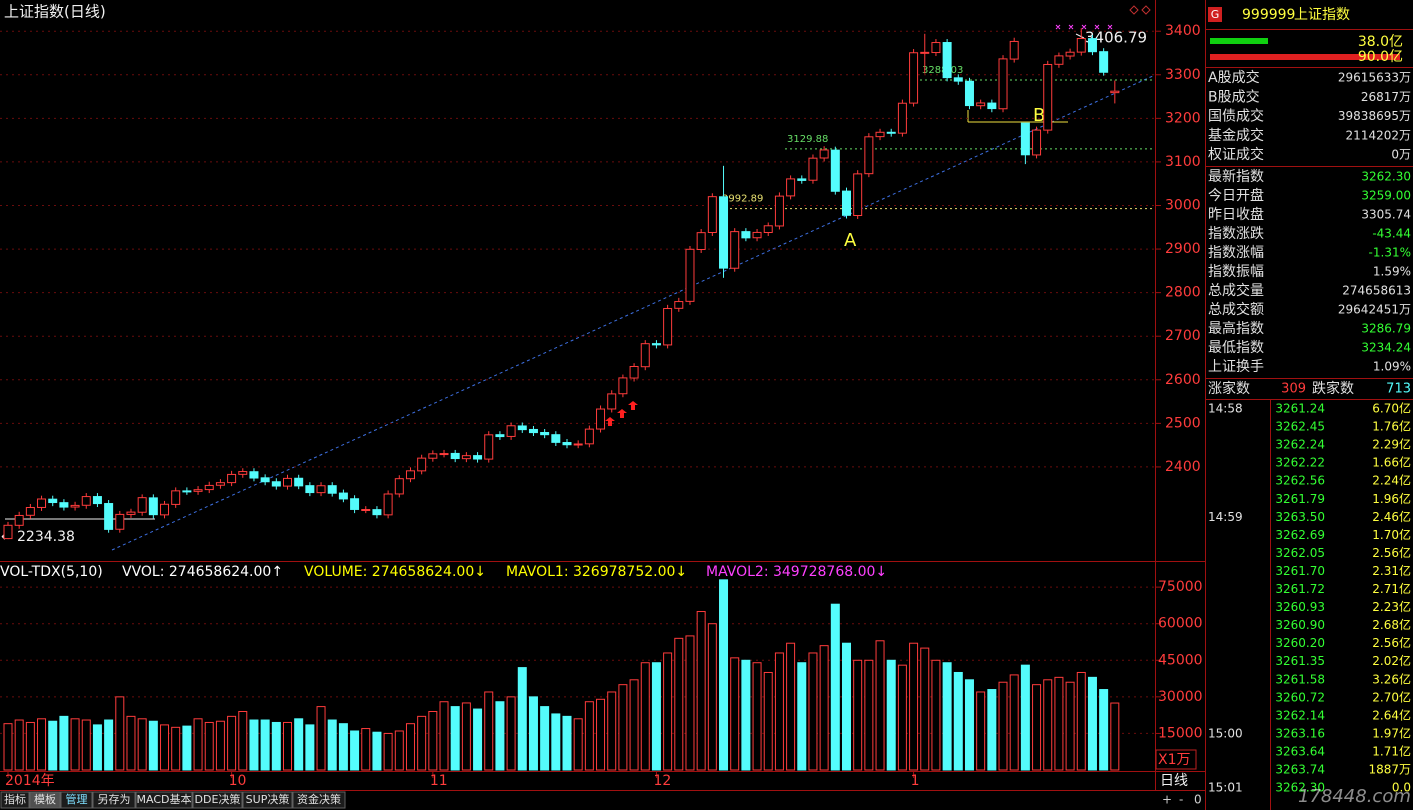  What do you see at coordinates (1167, 800) in the screenshot?
I see `zoom-button: +` at bounding box center [1167, 800].